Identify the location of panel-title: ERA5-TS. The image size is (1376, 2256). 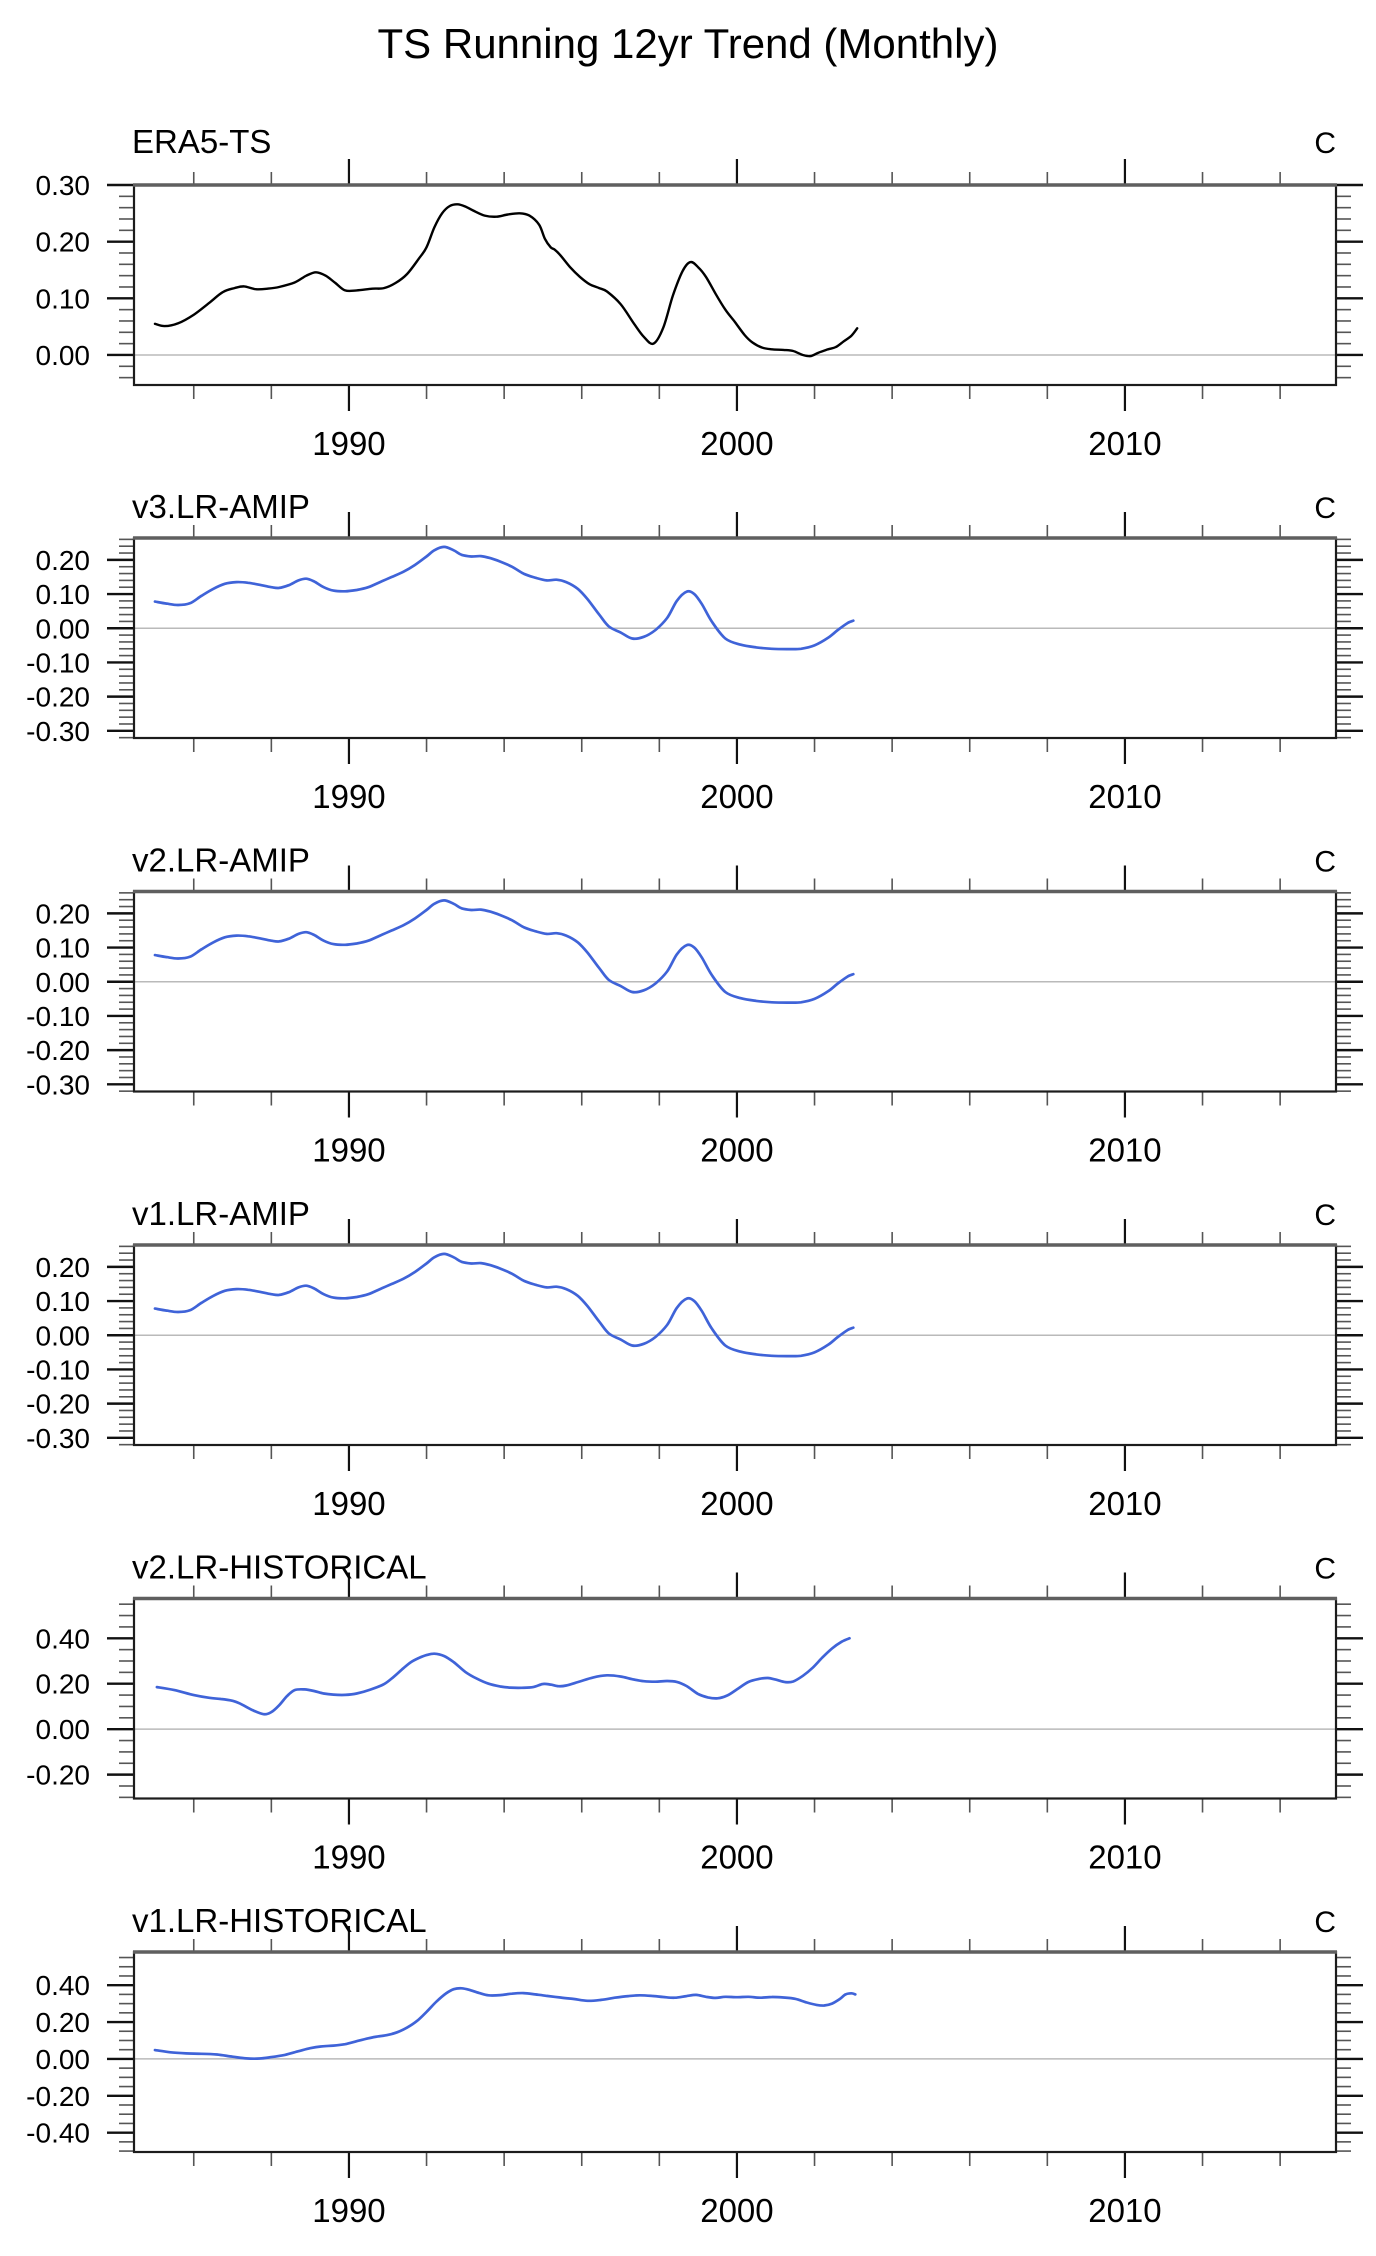
(201, 141).